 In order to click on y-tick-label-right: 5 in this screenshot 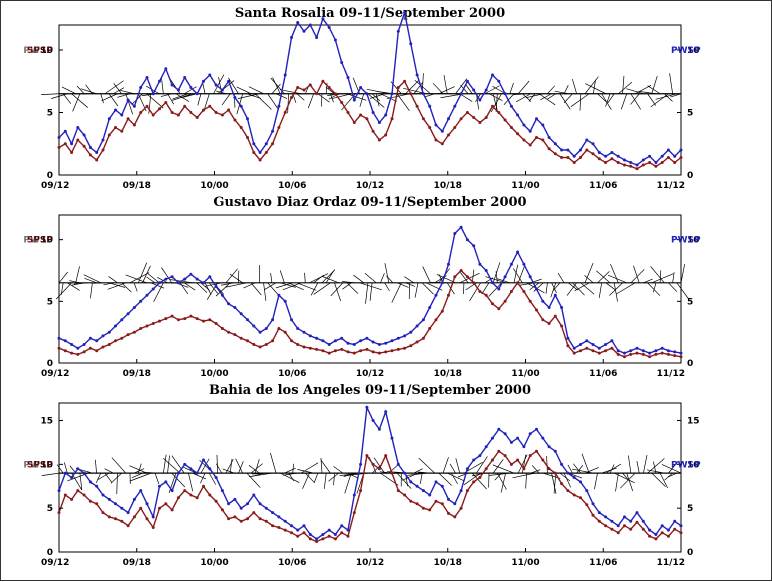, I will do `click(690, 114)`.